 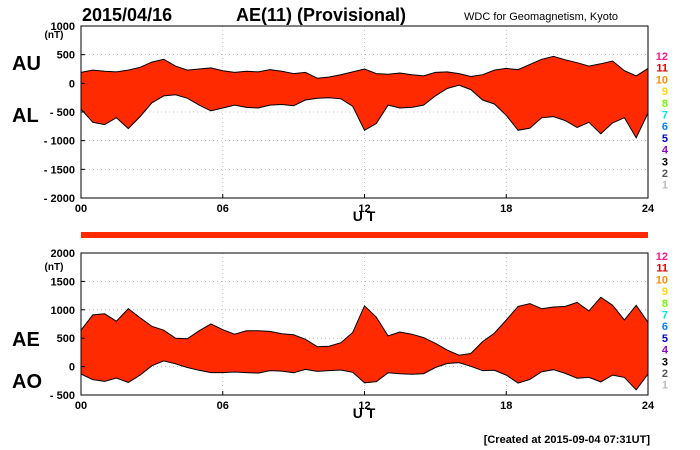 I want to click on au-al-station-1: 1, so click(x=665, y=186).